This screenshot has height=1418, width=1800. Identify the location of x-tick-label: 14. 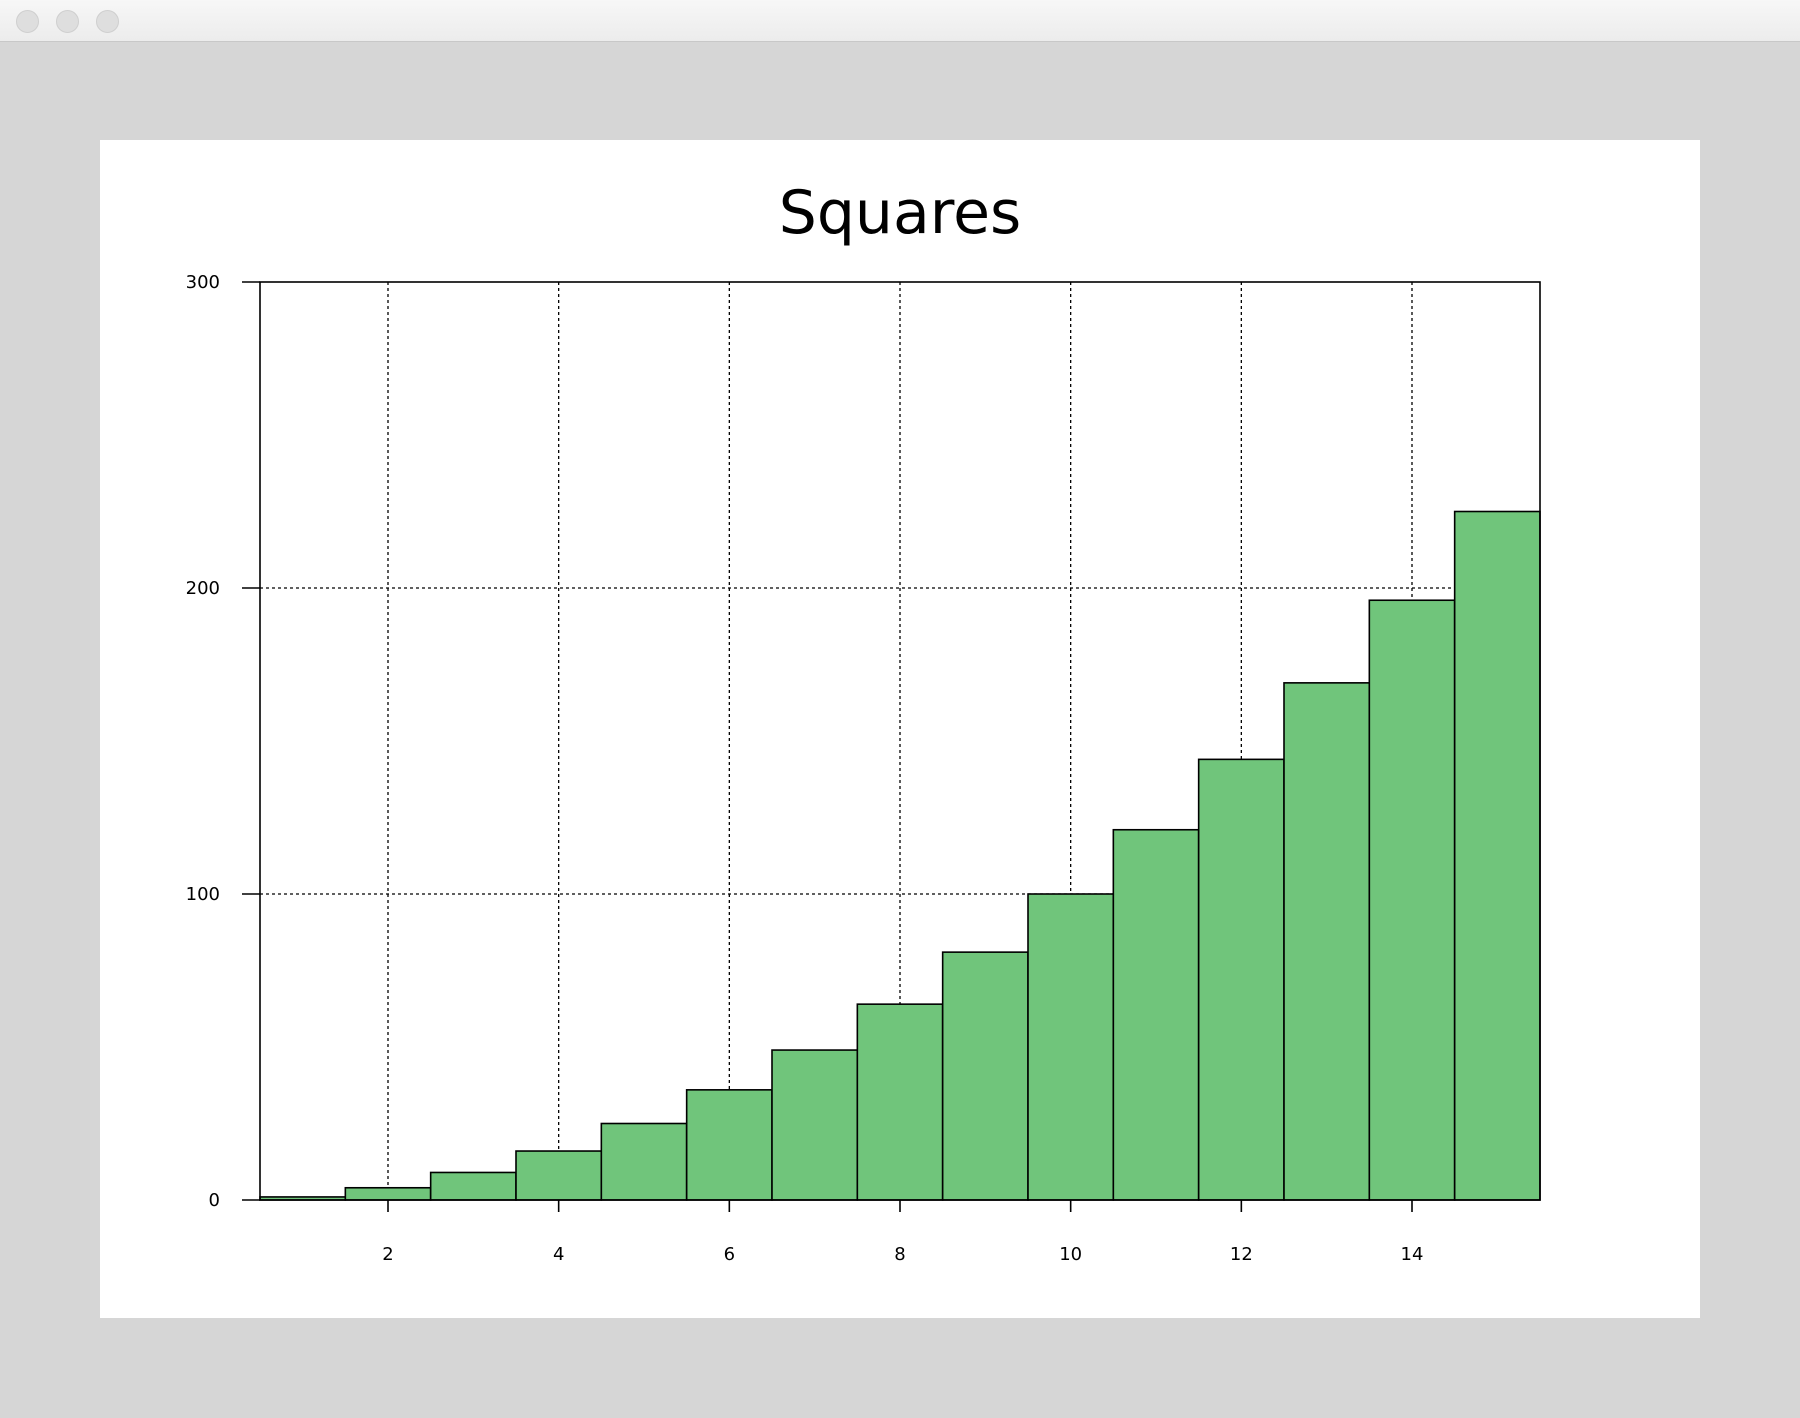
(1412, 1254).